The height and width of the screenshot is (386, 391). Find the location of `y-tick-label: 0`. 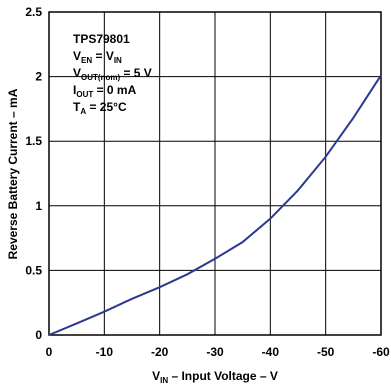

y-tick-label: 0 is located at coordinates (38, 335).